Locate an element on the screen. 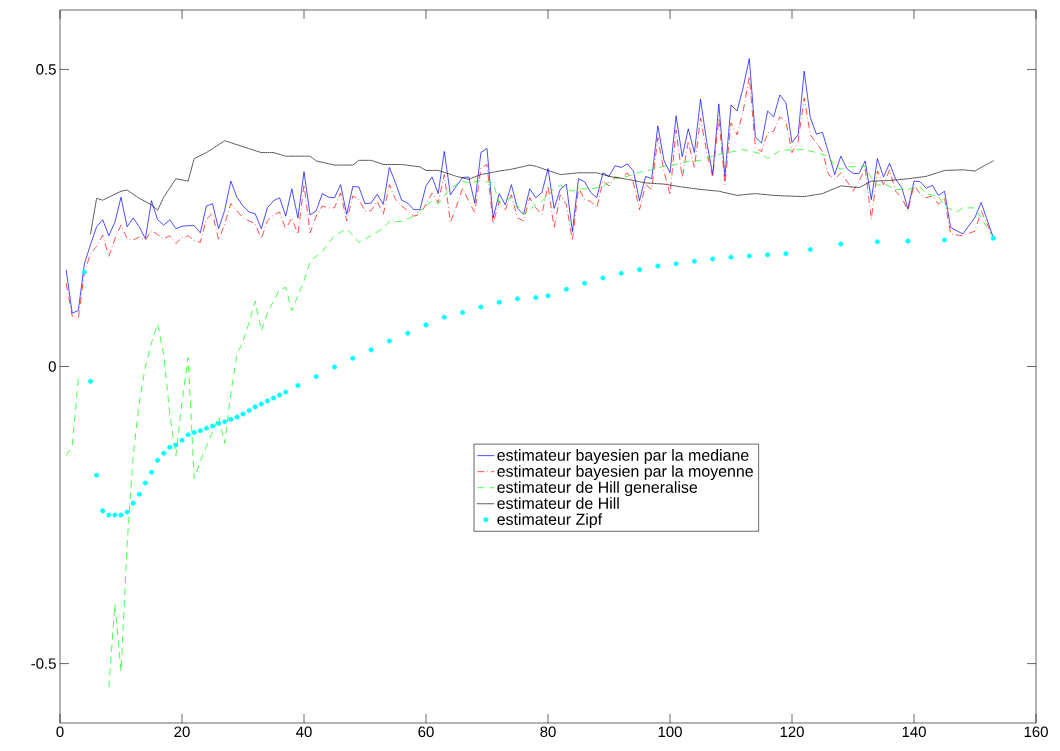  line-series is located at coordinates (542, 187).